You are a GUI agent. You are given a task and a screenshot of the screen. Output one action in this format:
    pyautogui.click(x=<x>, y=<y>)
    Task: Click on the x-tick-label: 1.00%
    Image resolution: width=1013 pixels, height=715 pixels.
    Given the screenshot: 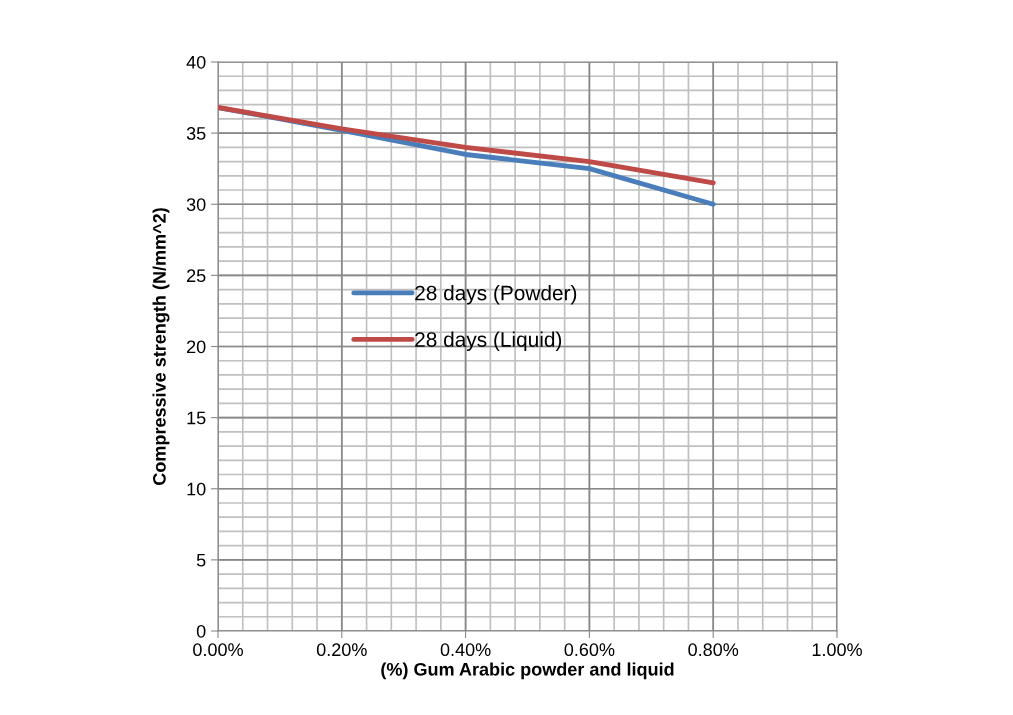 What is the action you would take?
    pyautogui.click(x=837, y=650)
    